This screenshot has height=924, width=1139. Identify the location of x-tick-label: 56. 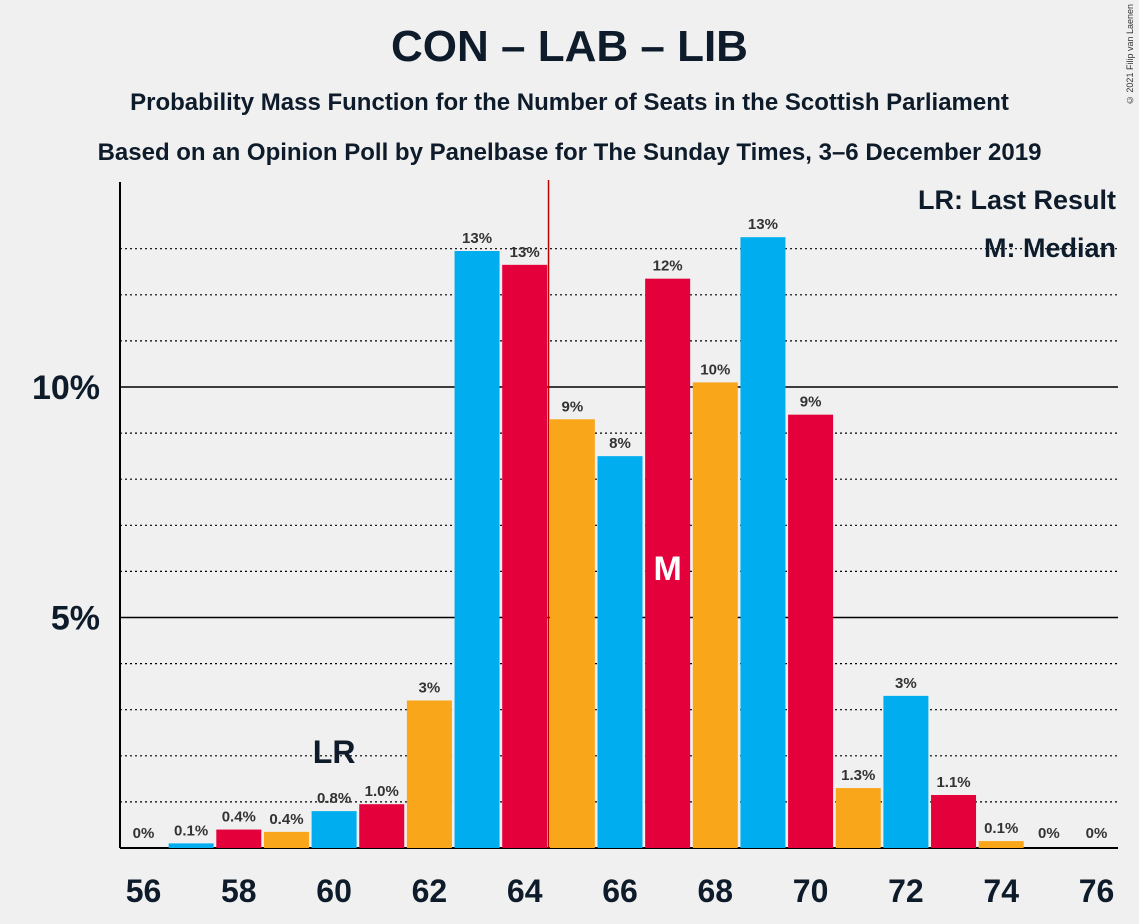
(144, 891).